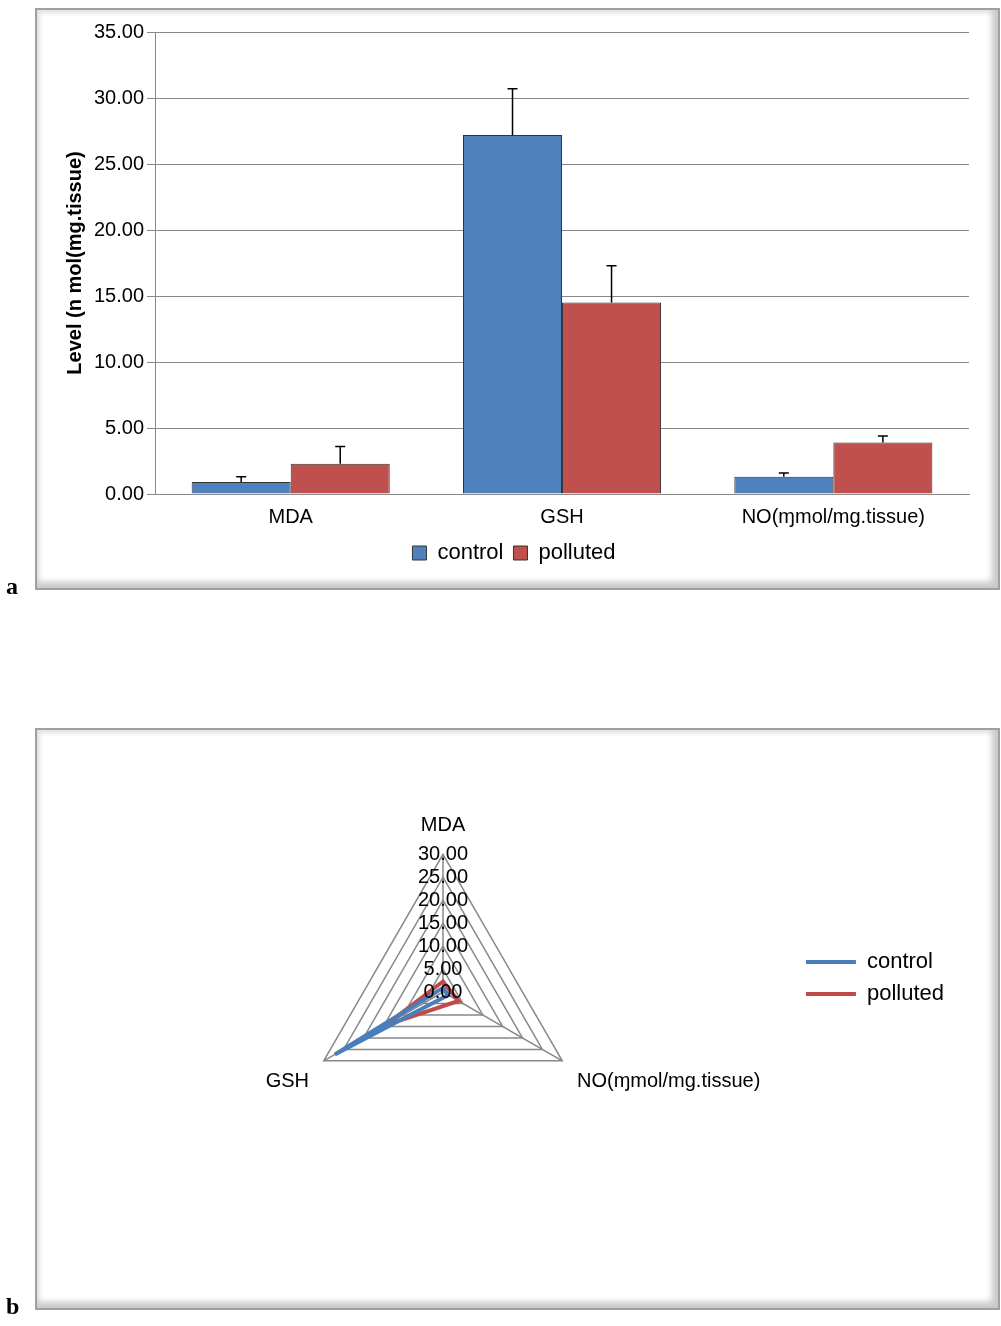 The width and height of the screenshot is (1001, 1326). Describe the element at coordinates (13, 1306) in the screenshot. I see `text: b` at that location.